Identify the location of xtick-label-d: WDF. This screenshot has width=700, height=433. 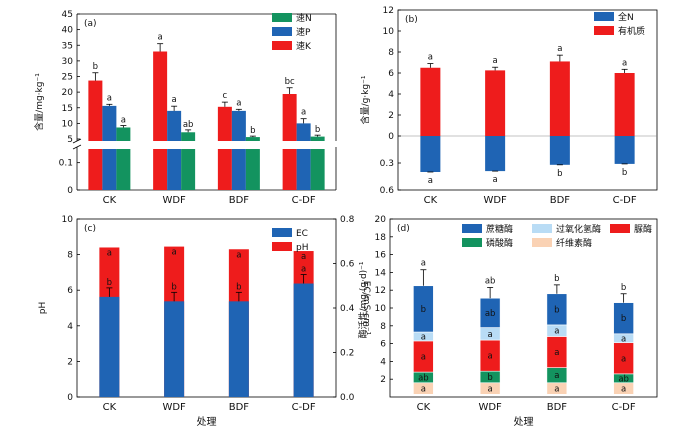
(490, 407).